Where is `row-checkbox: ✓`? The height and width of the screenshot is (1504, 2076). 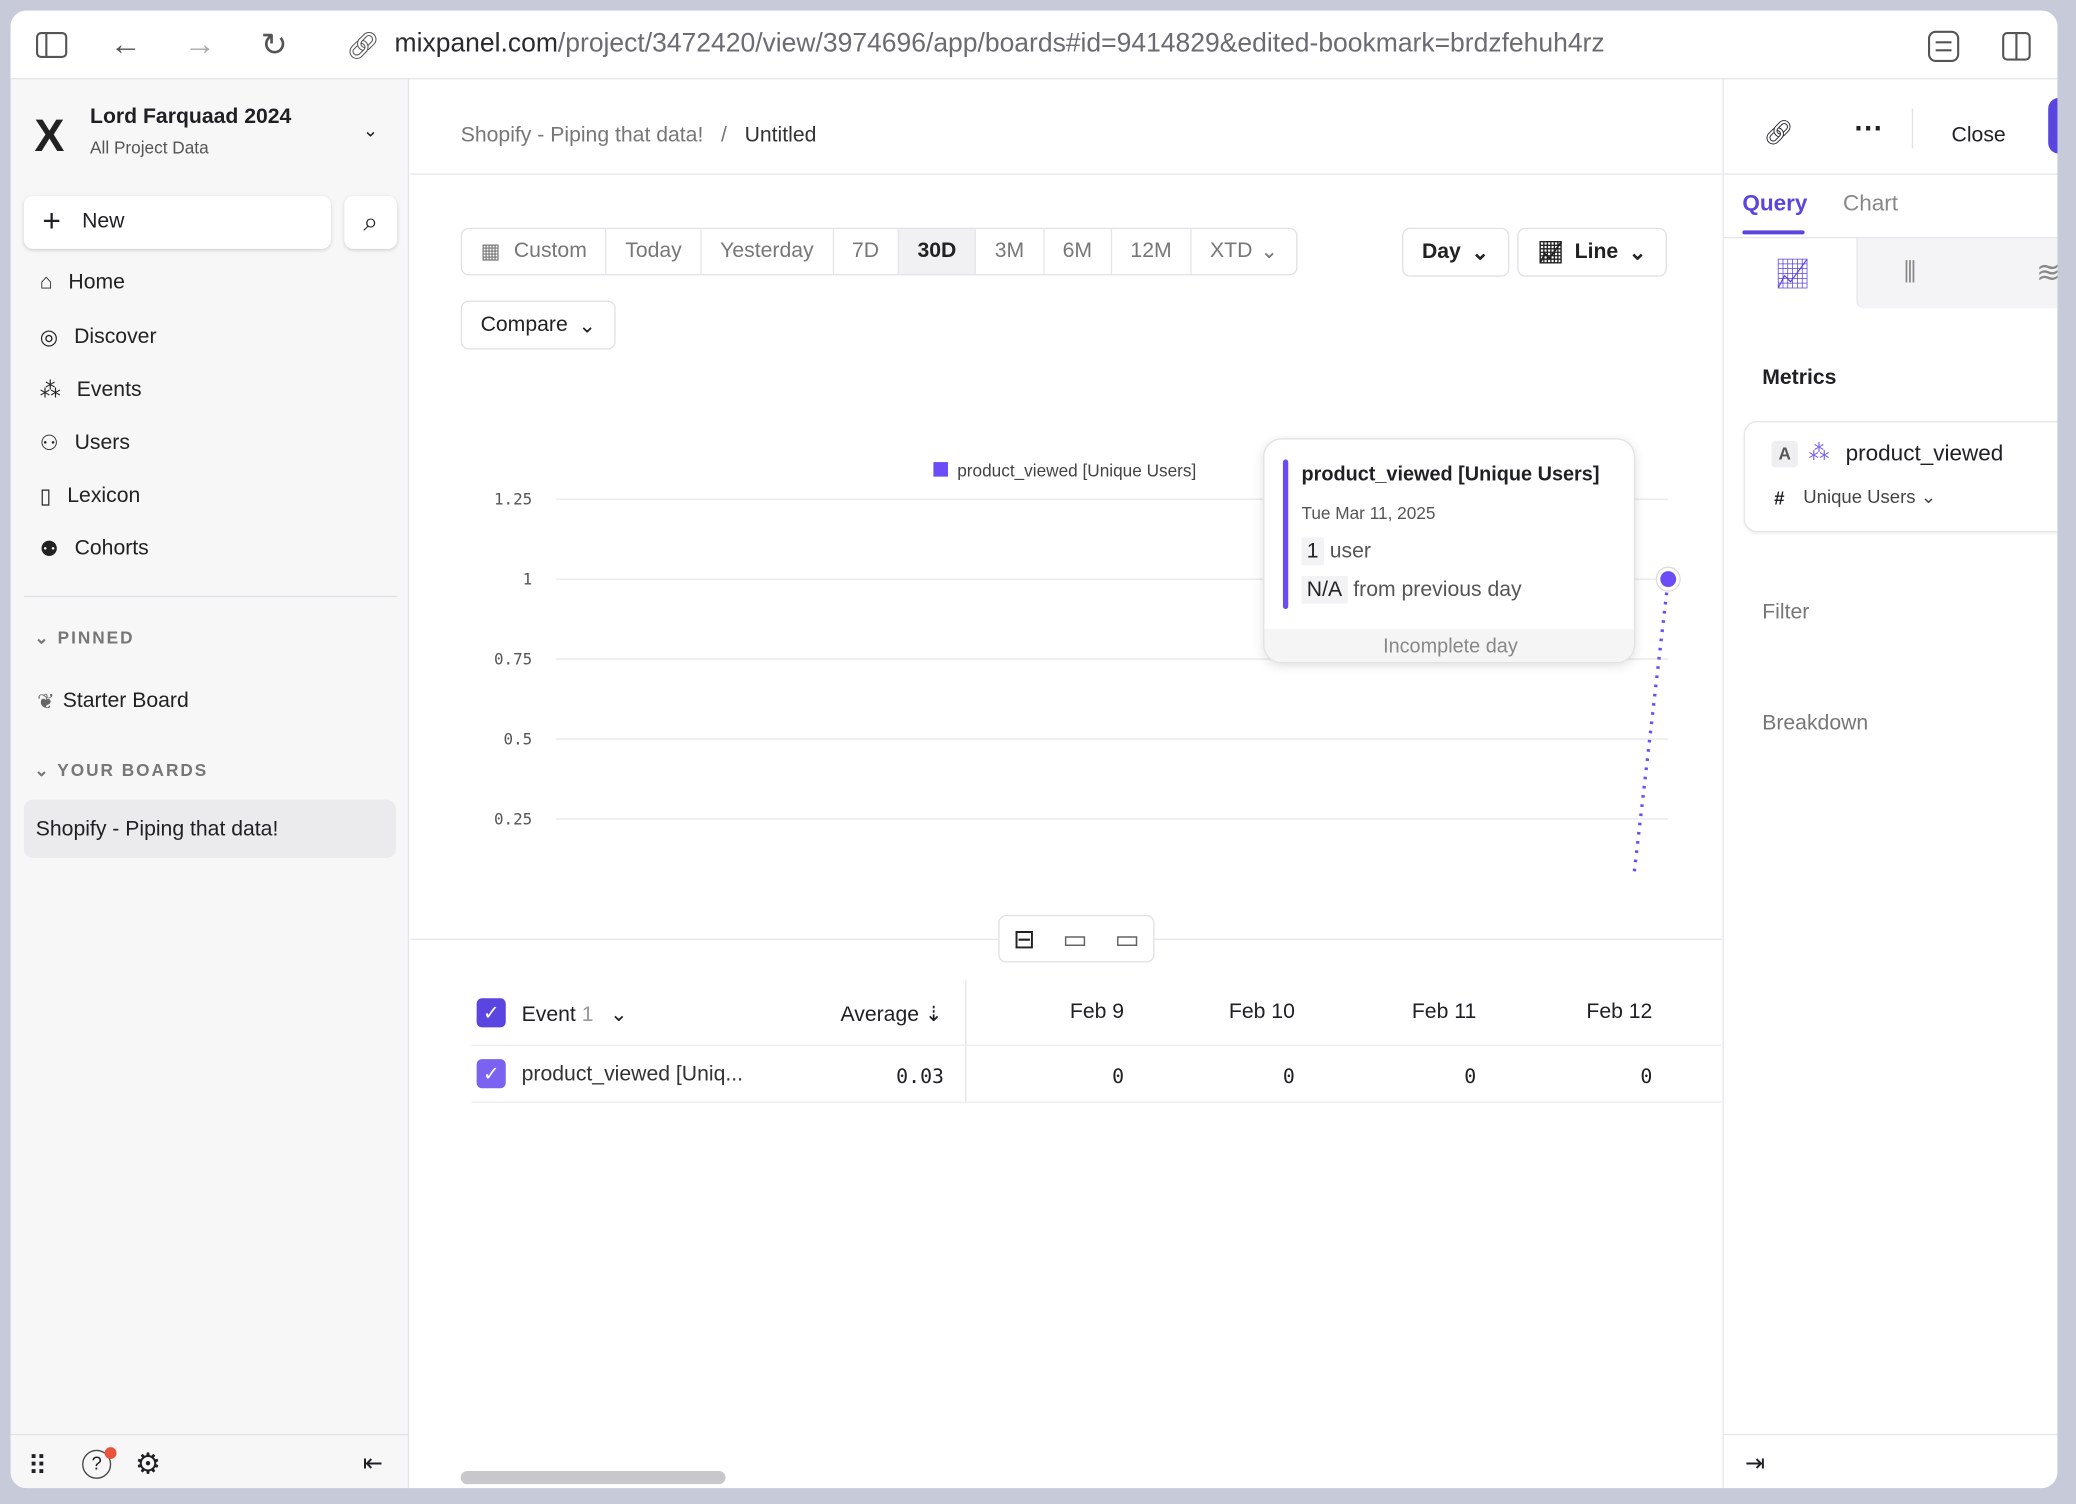 row-checkbox: ✓ is located at coordinates (491, 1074).